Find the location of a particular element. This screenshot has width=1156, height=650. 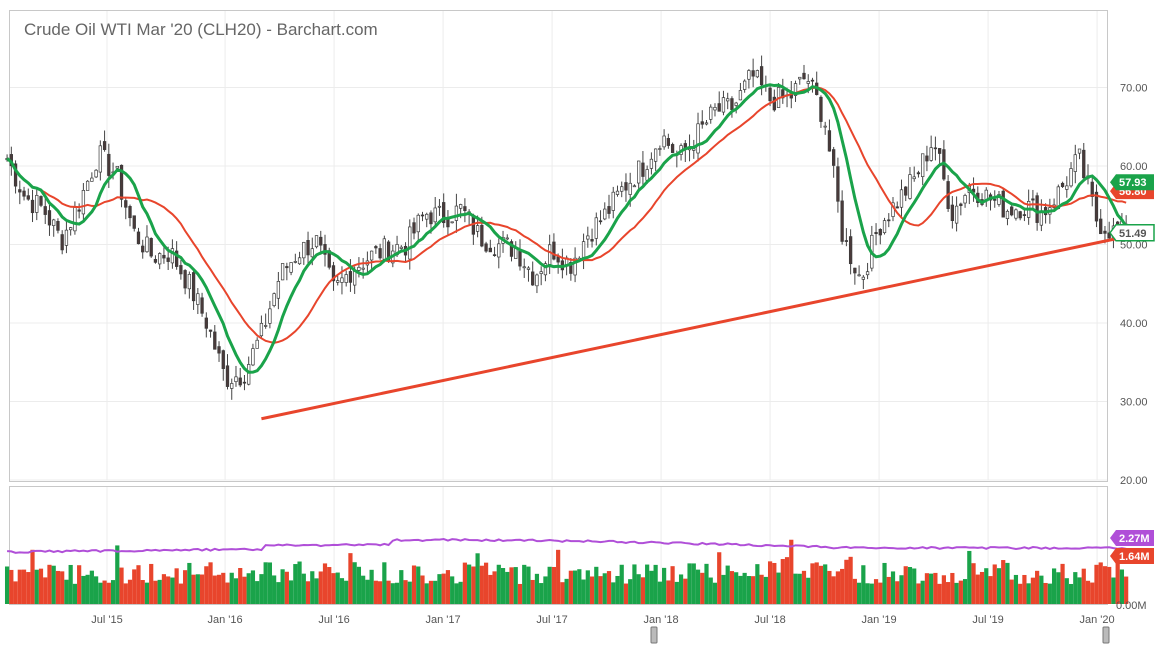

scroll-handle-right is located at coordinates (1106, 635).